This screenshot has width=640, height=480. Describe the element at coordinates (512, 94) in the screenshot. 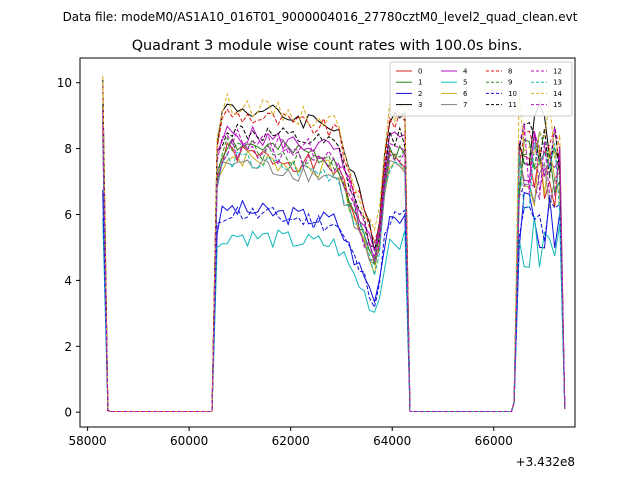

I see `legend-label: 10` at that location.